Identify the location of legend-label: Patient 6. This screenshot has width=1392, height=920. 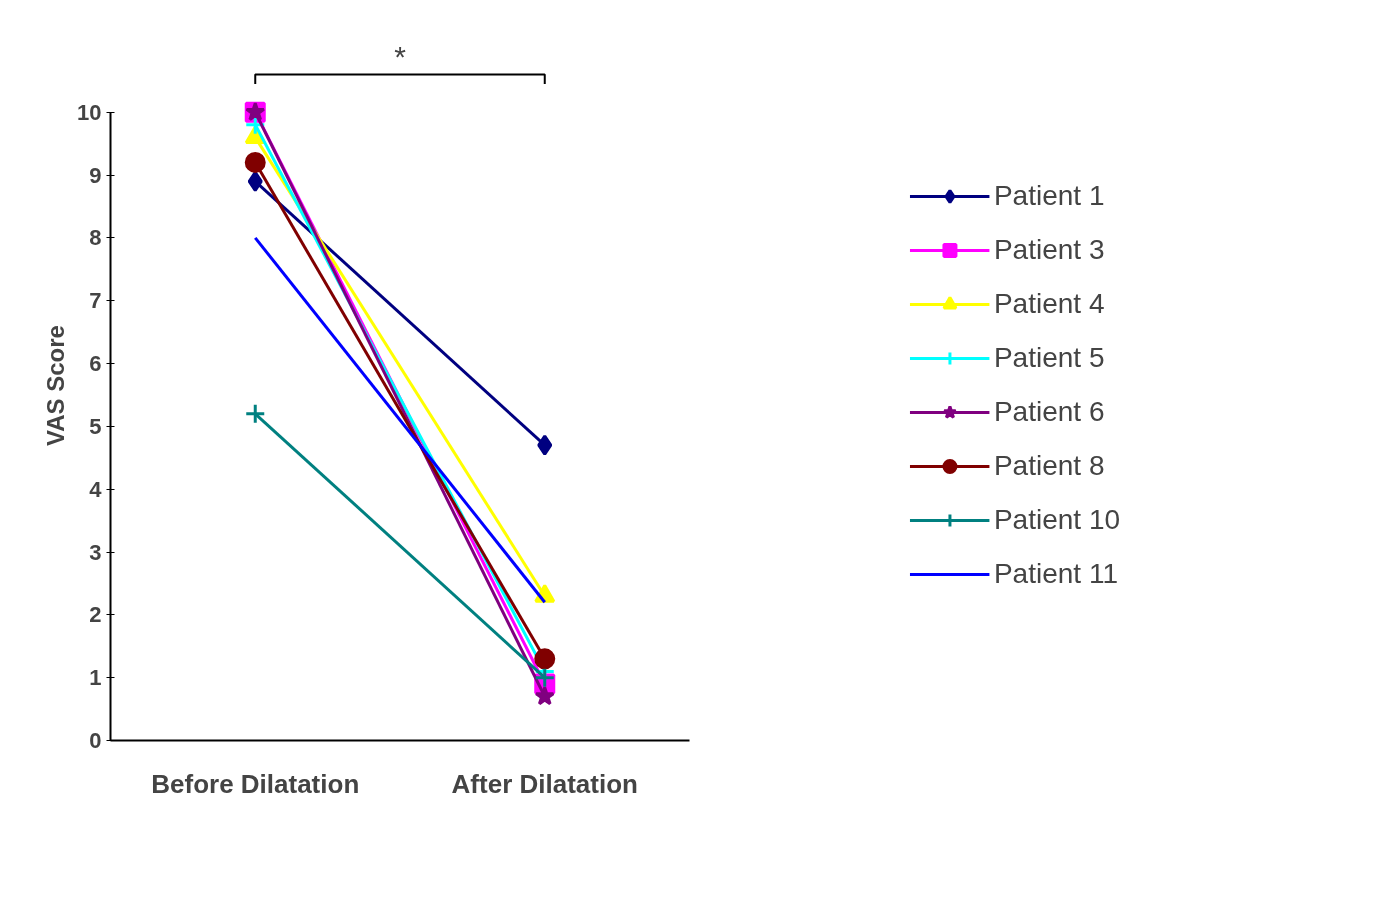
(1049, 412).